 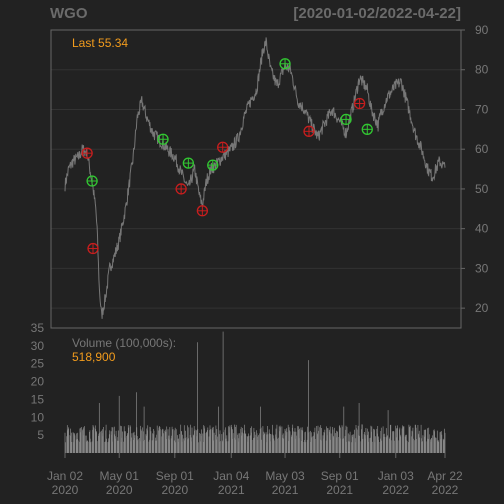 I want to click on x-tick-label: May 03, so click(x=285, y=476).